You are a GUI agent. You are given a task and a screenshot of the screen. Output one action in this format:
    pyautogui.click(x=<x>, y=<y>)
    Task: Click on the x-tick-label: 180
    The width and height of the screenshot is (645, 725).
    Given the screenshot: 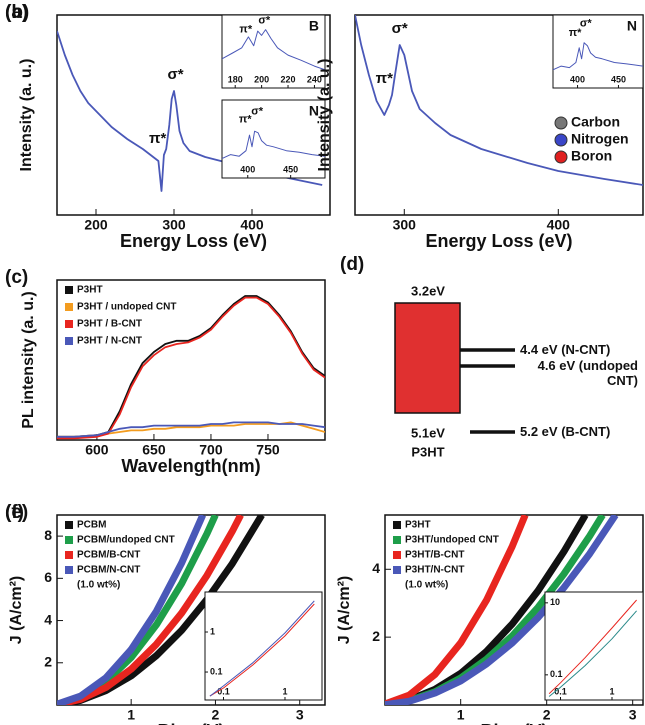 What is the action you would take?
    pyautogui.click(x=235, y=79)
    